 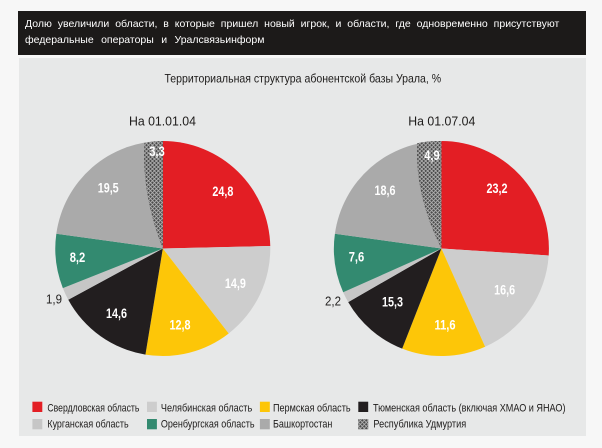 What do you see at coordinates (207, 408) in the screenshot?
I see `svg-text: Челябинская область` at bounding box center [207, 408].